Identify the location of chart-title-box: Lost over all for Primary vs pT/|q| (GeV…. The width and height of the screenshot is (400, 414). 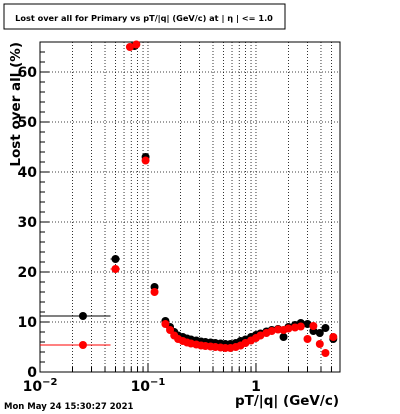
(144, 16).